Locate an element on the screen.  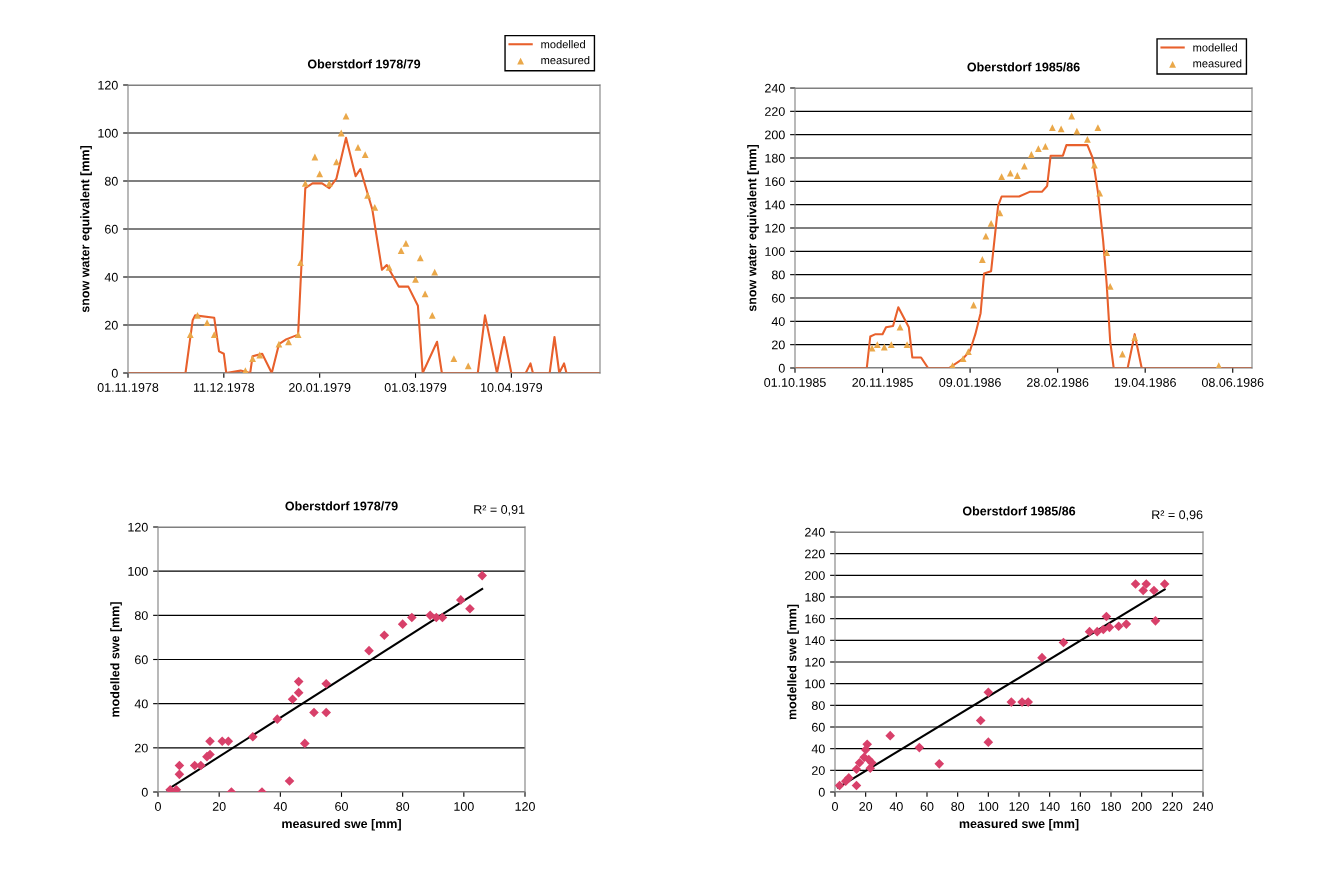
x-tick-label: 20.11.1985 is located at coordinates (882, 382).